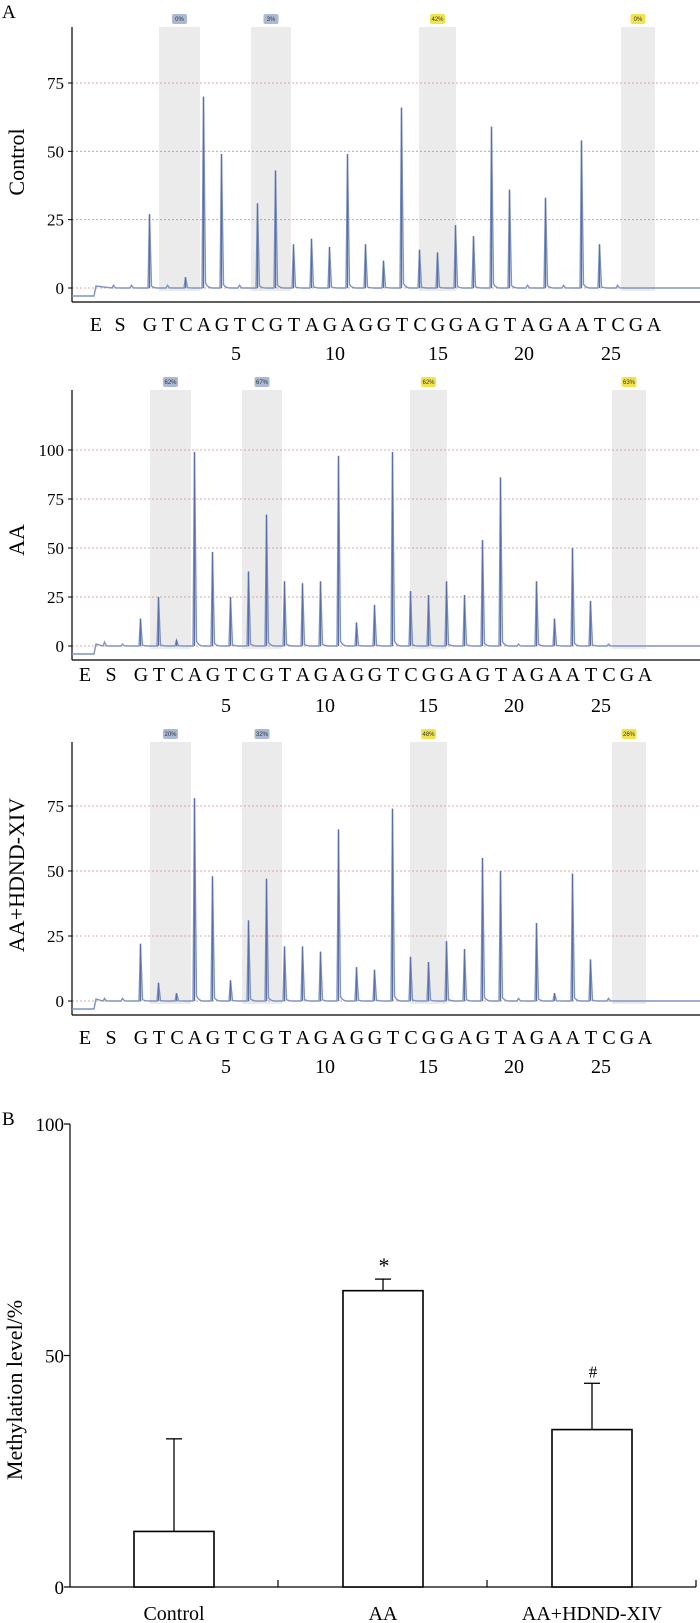 The height and width of the screenshot is (1623, 700). What do you see at coordinates (16, 875) in the screenshot?
I see `sample-label: AA+HDND-XIV` at bounding box center [16, 875].